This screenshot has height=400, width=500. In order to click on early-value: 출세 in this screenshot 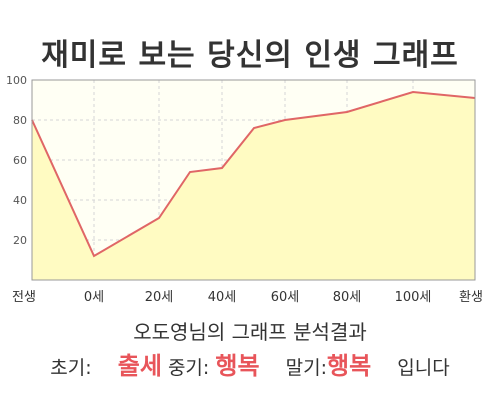, I will do `click(139, 366)`.